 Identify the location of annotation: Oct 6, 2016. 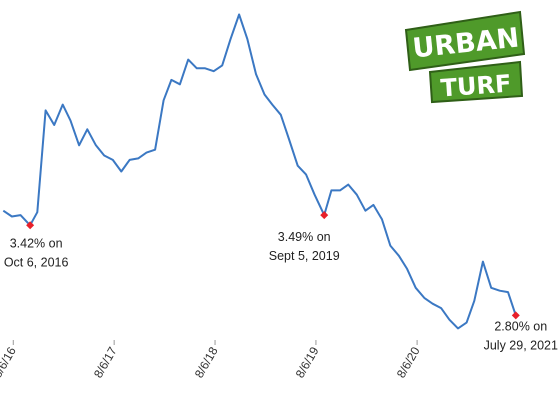
(36, 262).